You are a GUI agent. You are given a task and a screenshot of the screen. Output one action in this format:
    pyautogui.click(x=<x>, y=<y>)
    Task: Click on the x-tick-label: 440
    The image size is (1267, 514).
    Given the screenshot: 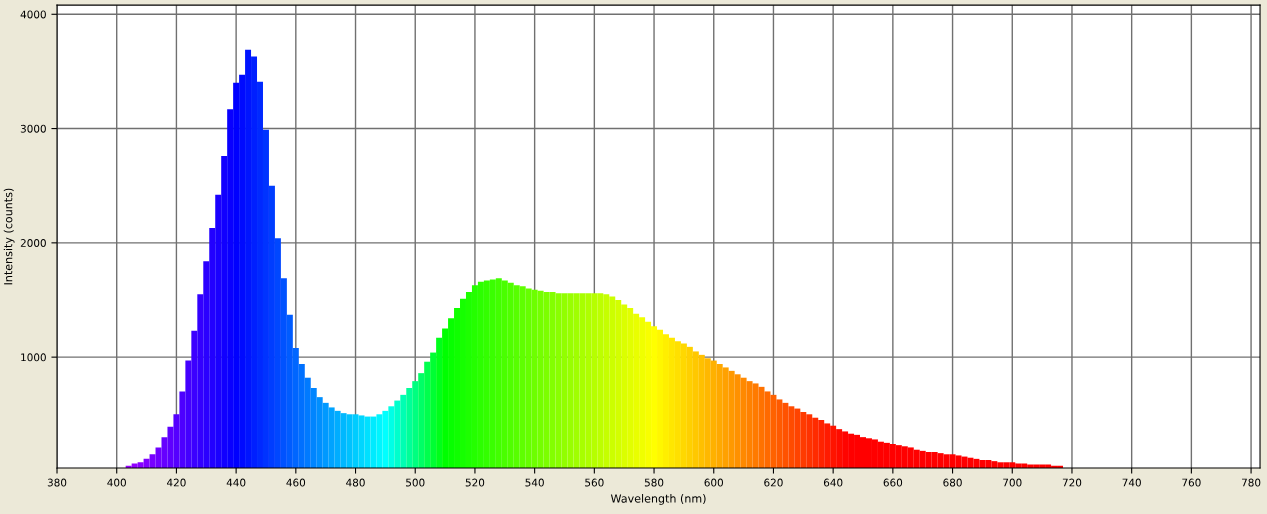 What is the action you would take?
    pyautogui.click(x=236, y=482)
    